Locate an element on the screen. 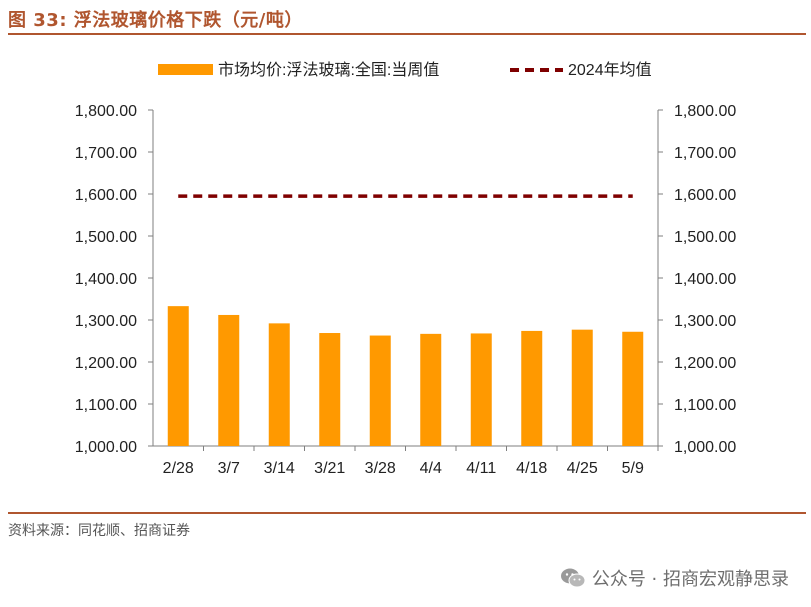 This screenshot has height=607, width=811. y-tick-label-left: 1,400.00 is located at coordinates (106, 279).